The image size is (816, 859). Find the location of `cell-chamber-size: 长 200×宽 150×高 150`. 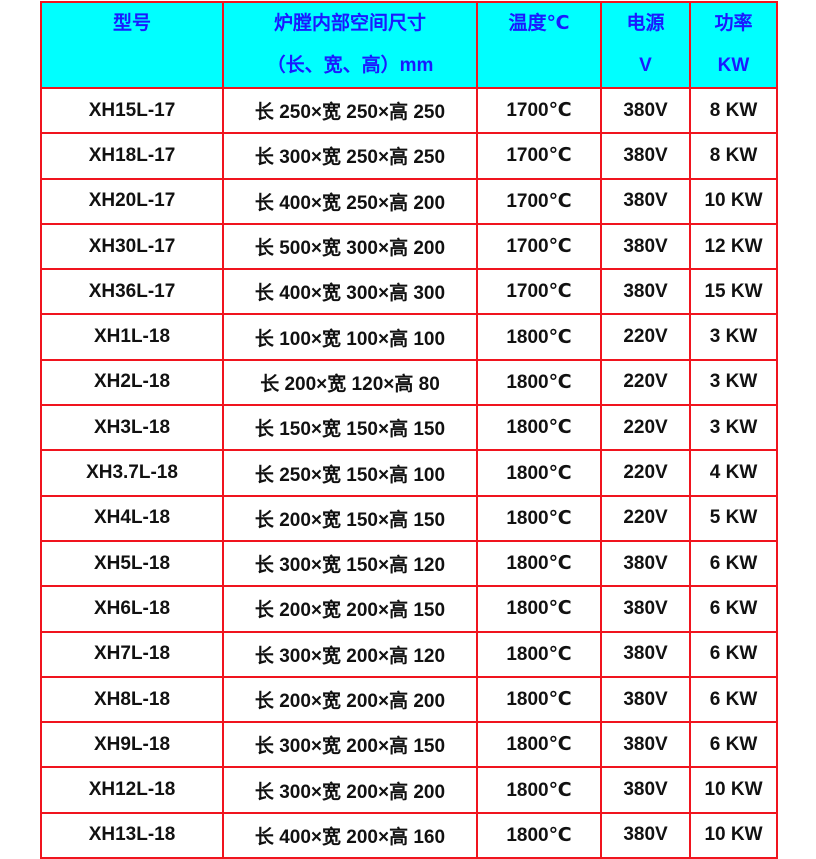

cell-chamber-size: 长 200×宽 150×高 150 is located at coordinates (350, 518).